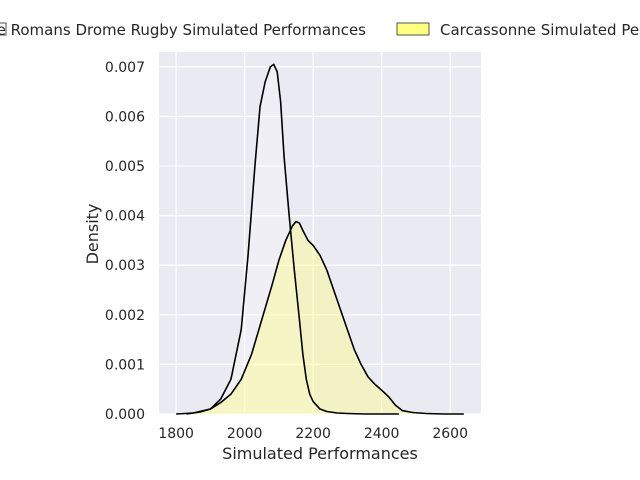 This screenshot has width=640, height=480. What do you see at coordinates (540, 30) in the screenshot?
I see `legend-label-carcassonne: Carcassonne Simulated Performances` at bounding box center [540, 30].